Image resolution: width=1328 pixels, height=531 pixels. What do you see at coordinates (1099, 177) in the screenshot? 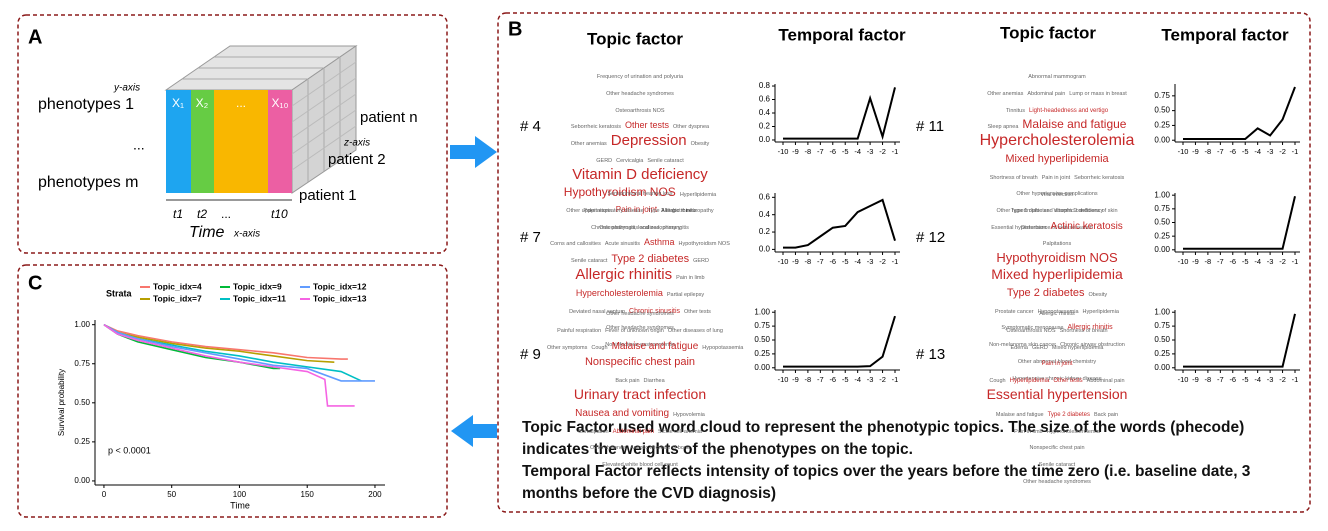
I see `cloud-word: Seborrheic keratosis` at bounding box center [1099, 177].